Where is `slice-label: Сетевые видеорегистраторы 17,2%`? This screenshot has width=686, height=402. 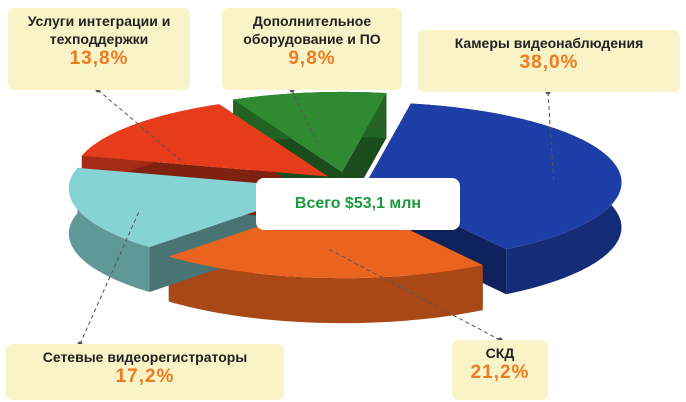 slice-label: Сетевые видеорегистраторы 17,2% is located at coordinates (145, 372).